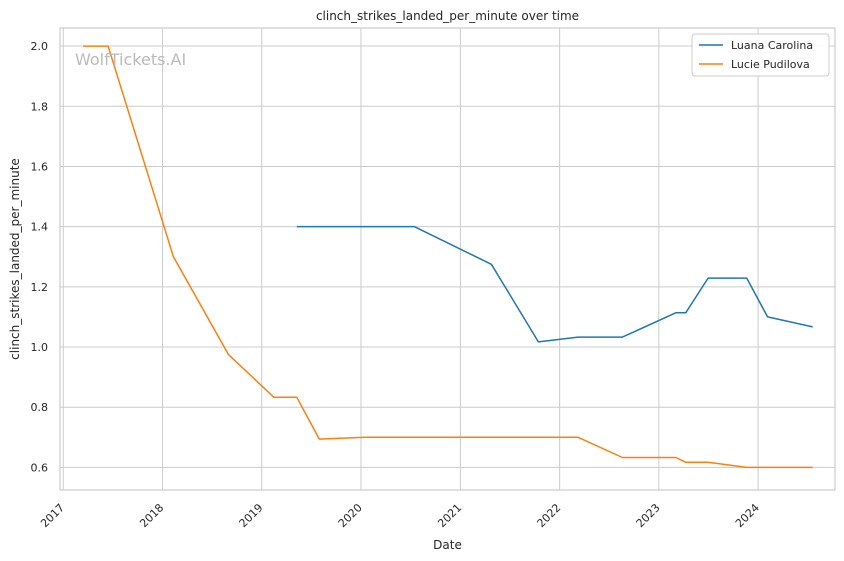 This screenshot has height=561, width=844. Describe the element at coordinates (40, 347) in the screenshot. I see `y-tick-label: 1.0` at that location.